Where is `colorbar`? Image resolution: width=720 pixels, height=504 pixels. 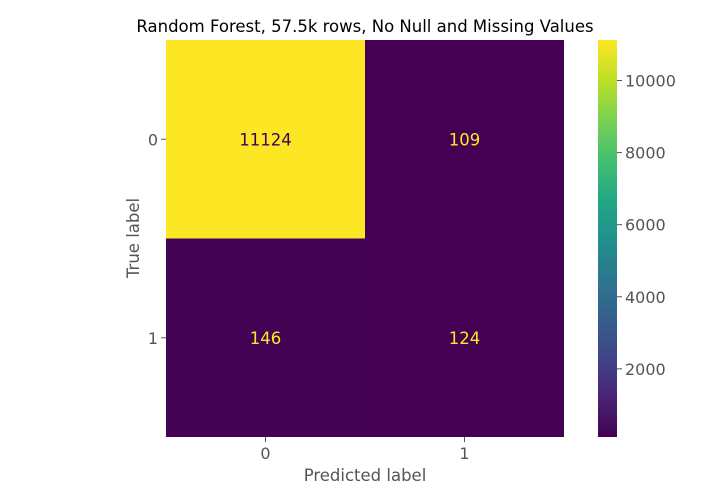 colorbar is located at coordinates (607, 238).